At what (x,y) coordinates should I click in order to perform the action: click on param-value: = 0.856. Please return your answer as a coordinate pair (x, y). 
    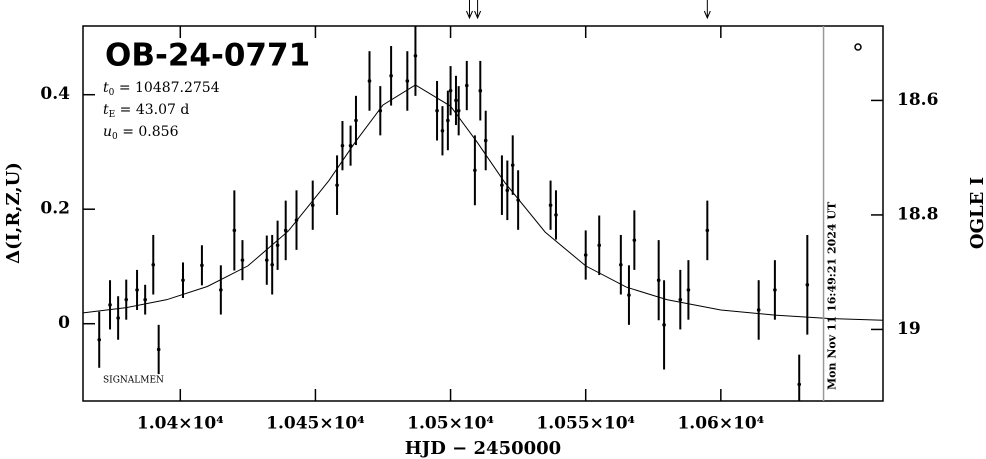
    Looking at the image, I should click on (148, 132).